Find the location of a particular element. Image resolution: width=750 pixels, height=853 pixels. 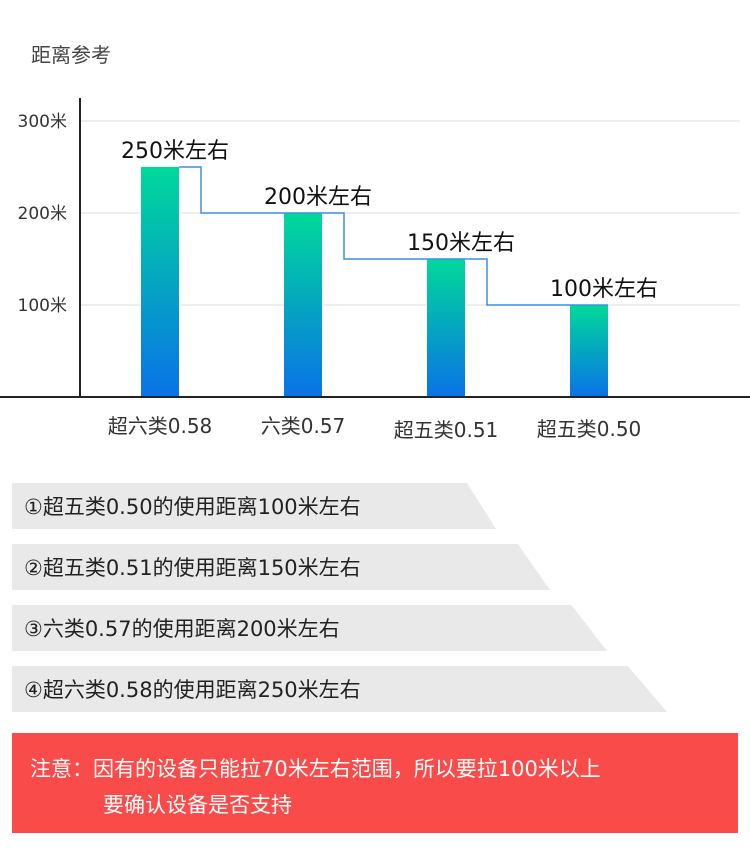

bar-value-label: 150米左右 is located at coordinates (461, 243).